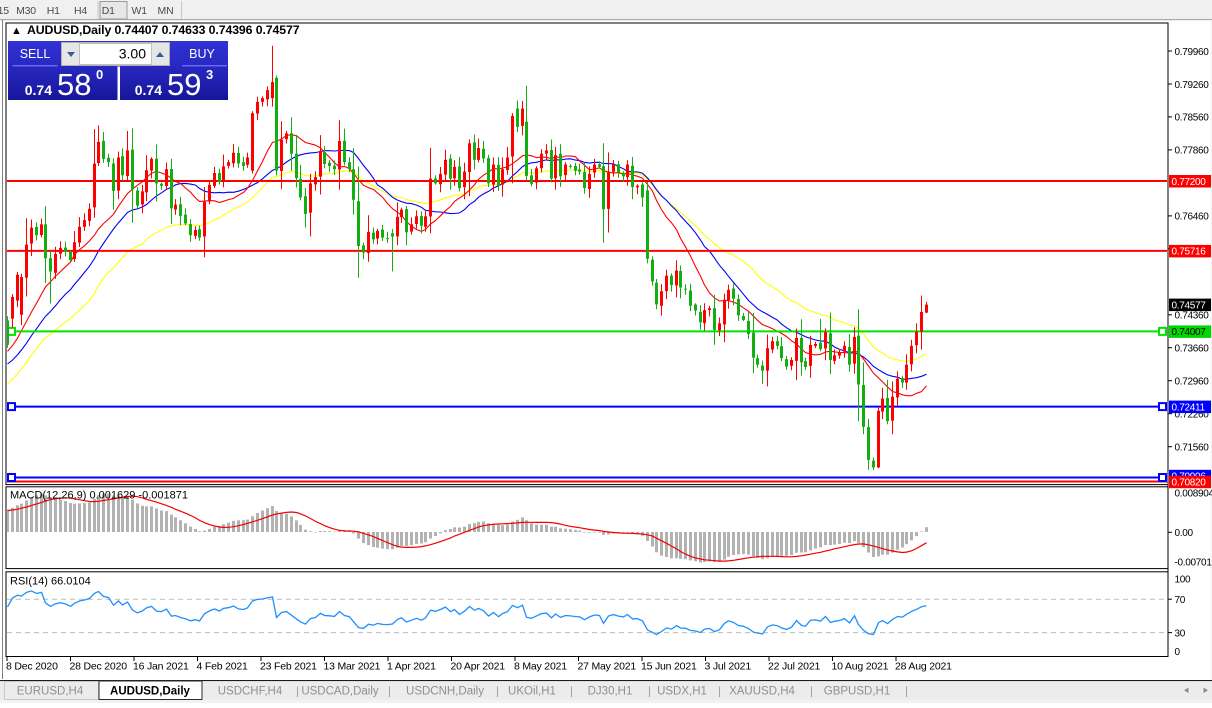 This screenshot has height=708, width=1212. I want to click on svg-text: M30, so click(26, 11).